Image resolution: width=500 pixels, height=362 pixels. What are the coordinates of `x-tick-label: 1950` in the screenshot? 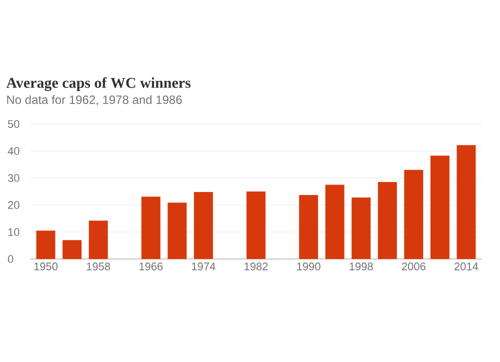 It's located at (46, 266).